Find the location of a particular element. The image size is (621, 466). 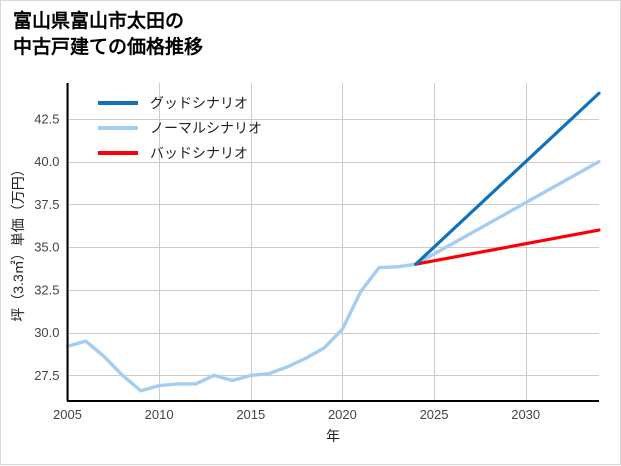

x-axis-tick-labels: 2005 2010 2015 2020 2025 2030 is located at coordinates (296, 414).